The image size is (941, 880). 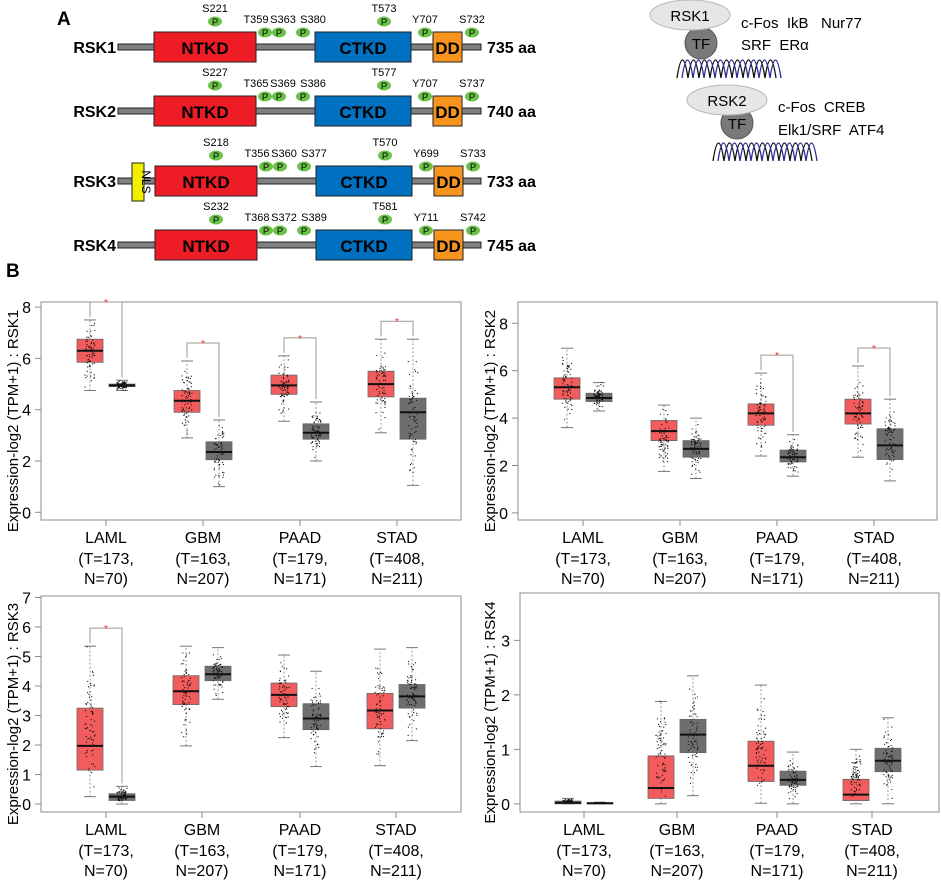 I want to click on ntkd-domain, so click(x=205, y=47).